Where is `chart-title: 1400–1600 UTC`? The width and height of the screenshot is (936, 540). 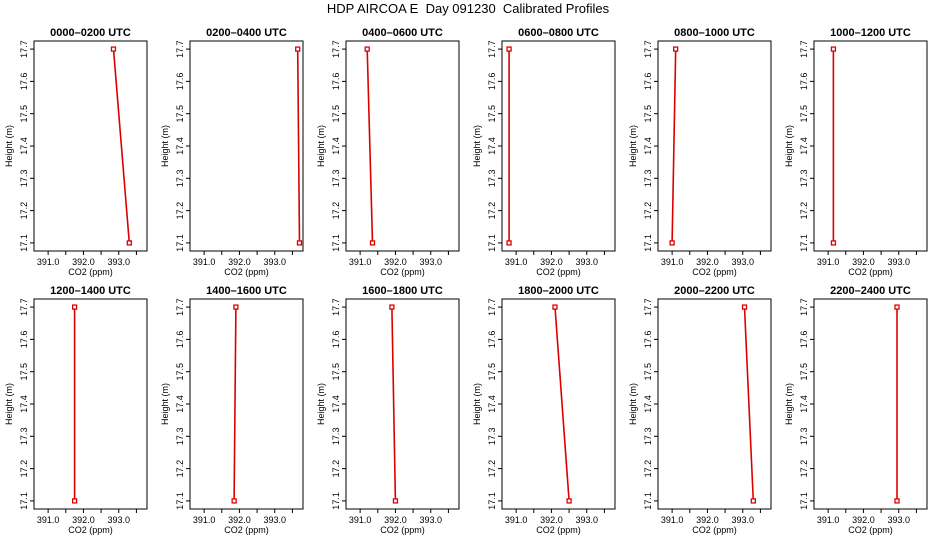 chart-title: 1400–1600 UTC is located at coordinates (246, 291).